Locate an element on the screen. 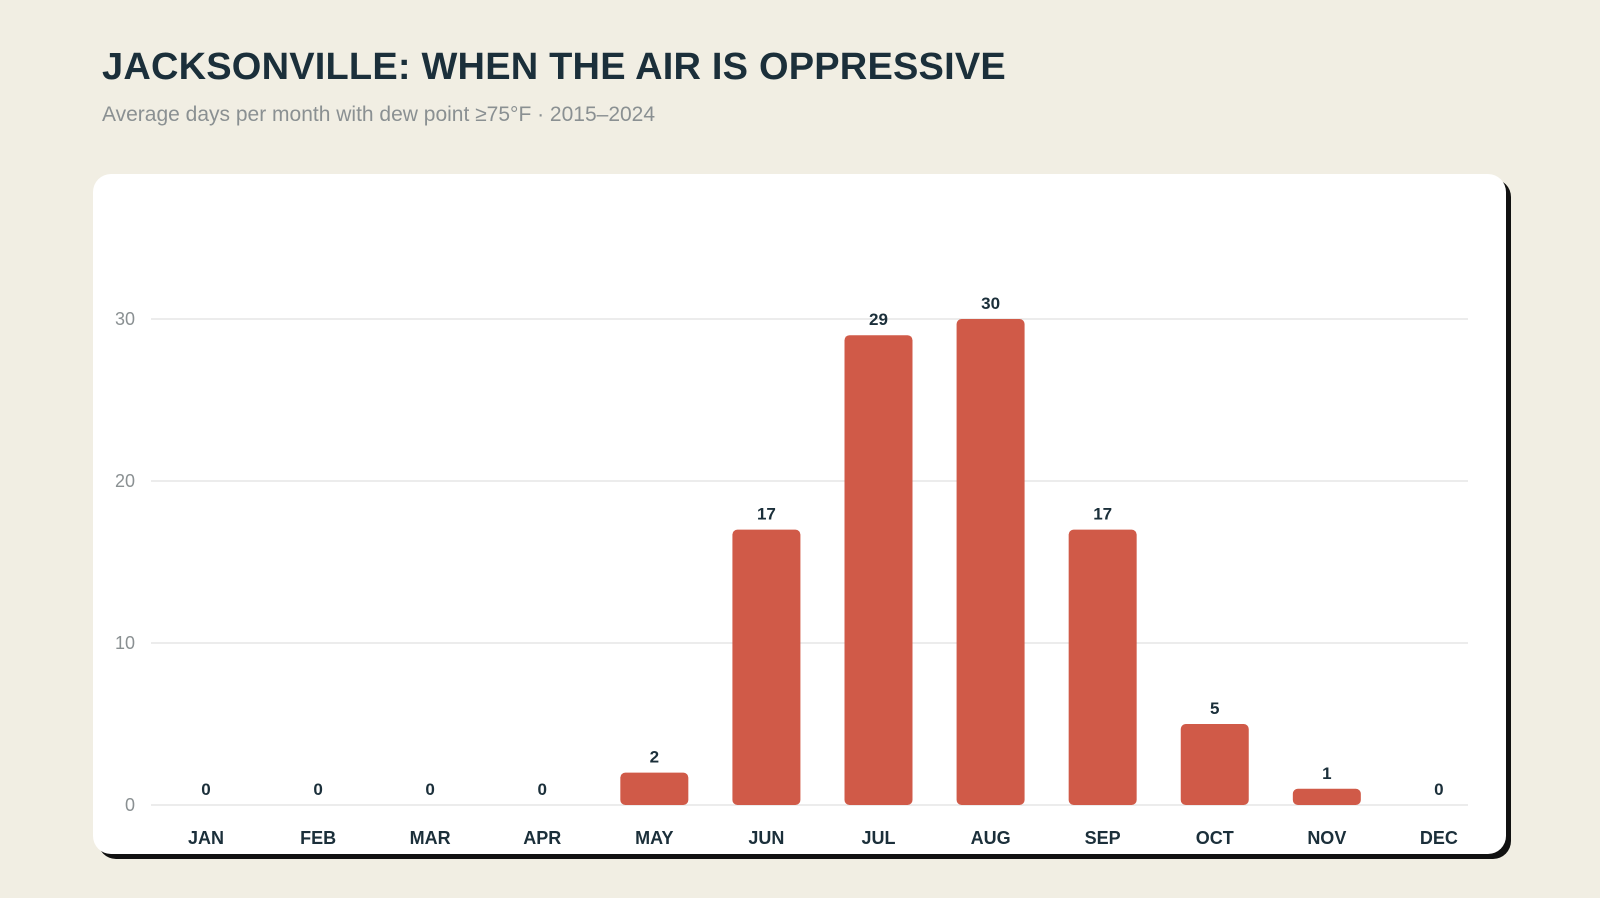 The image size is (1600, 898). x-tick-label: OCT is located at coordinates (1215, 838).